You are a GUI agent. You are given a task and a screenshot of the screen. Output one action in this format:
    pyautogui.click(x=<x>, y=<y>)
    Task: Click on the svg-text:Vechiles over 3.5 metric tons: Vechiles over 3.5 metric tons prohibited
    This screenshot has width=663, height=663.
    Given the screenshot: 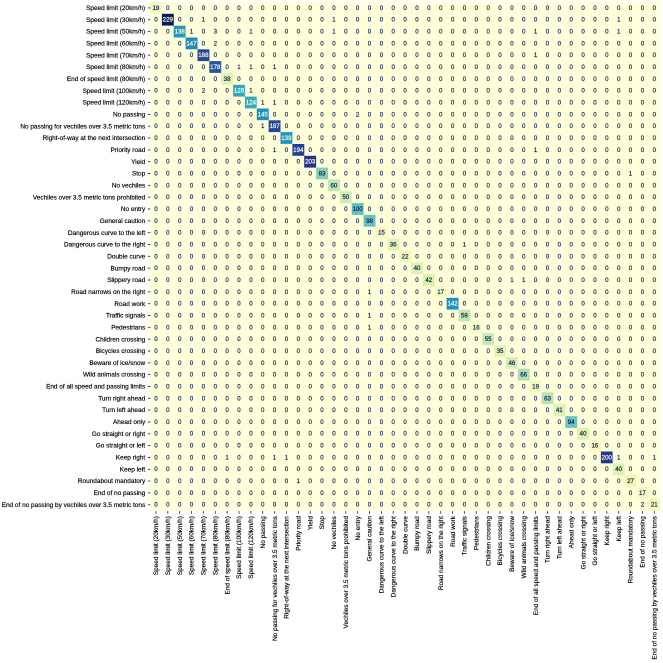 What is the action you would take?
    pyautogui.click(x=89, y=197)
    